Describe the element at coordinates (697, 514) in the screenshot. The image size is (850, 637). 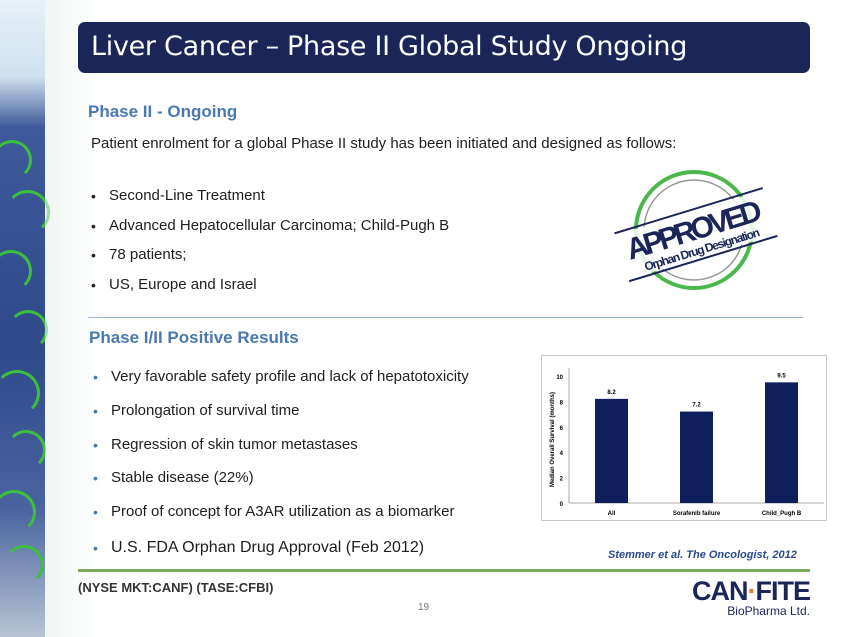
I see `x-tick-label: Sorafenib failure` at that location.